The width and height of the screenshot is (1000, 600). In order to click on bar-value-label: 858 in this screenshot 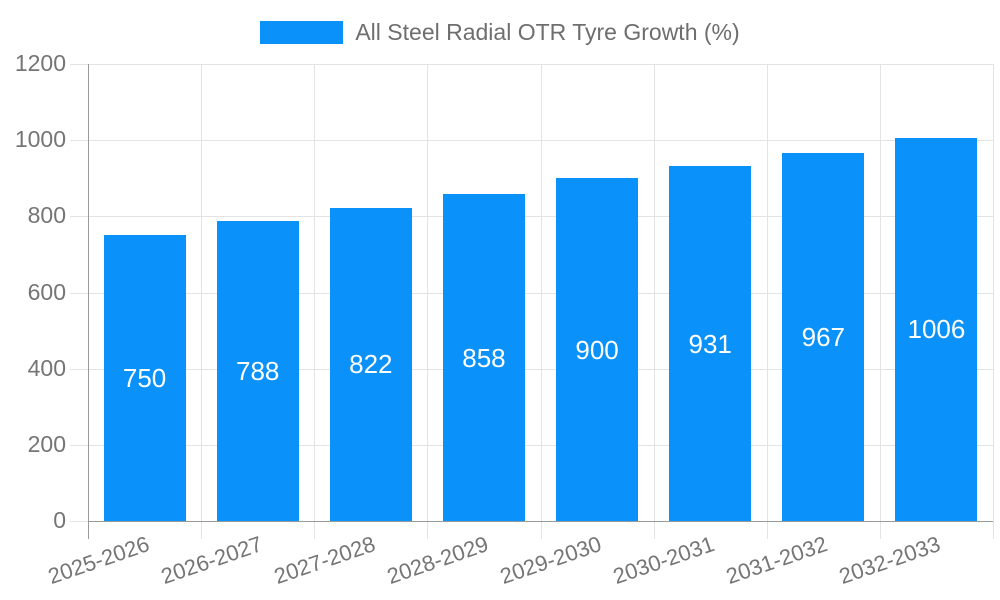, I will do `click(484, 357)`.